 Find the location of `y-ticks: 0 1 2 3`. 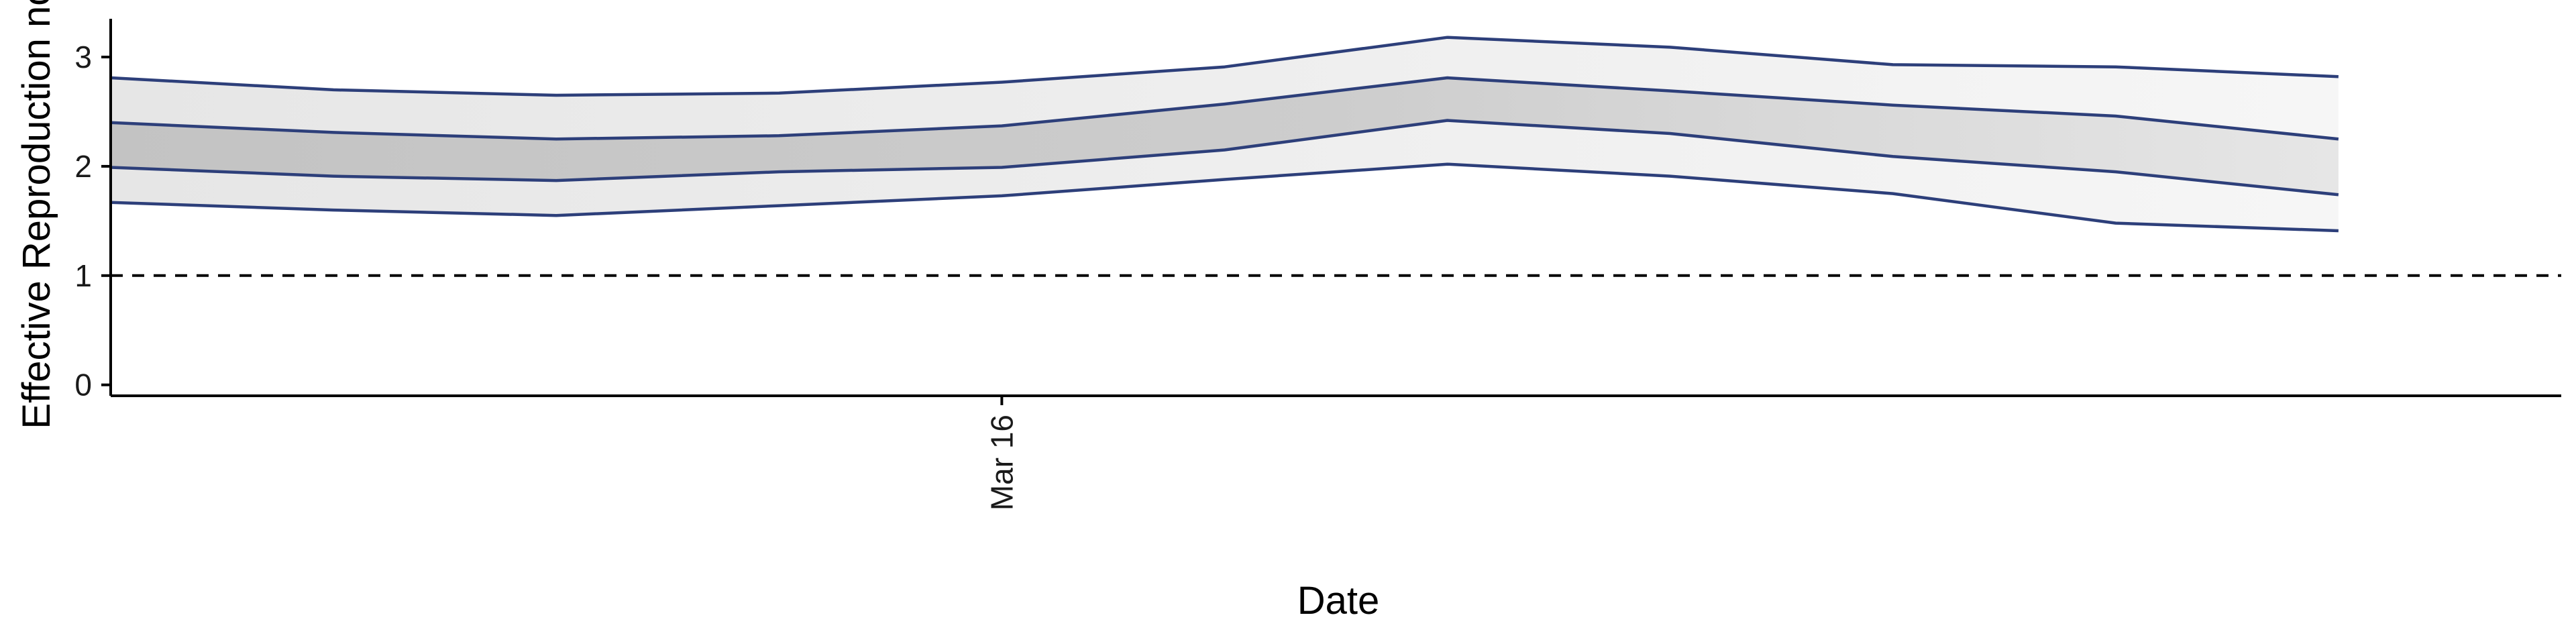

y-ticks: 0 1 2 3 is located at coordinates (92, 221).